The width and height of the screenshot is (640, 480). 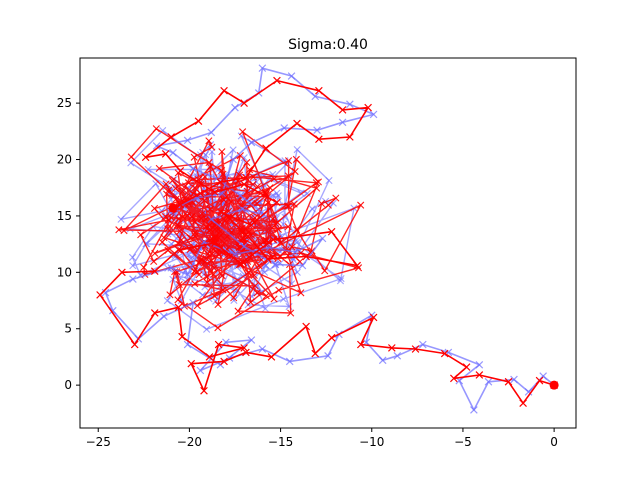 What do you see at coordinates (68, 385) in the screenshot?
I see `y-tick-label: 0` at bounding box center [68, 385].